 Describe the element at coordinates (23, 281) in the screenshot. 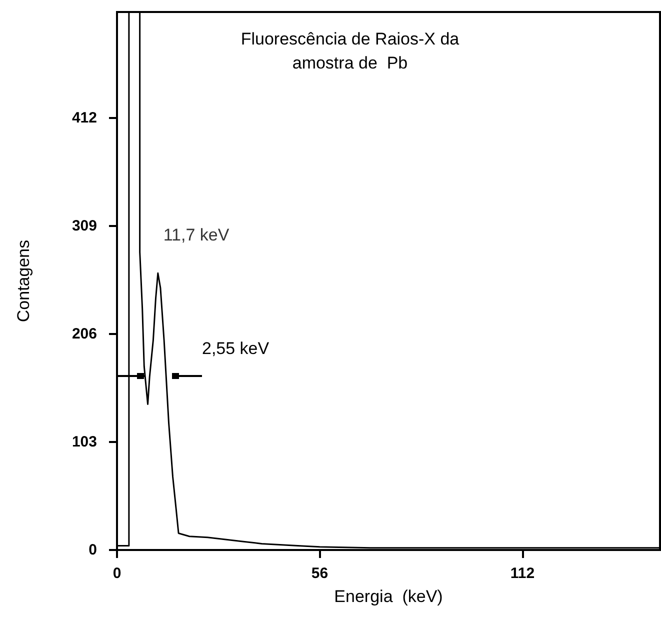

I see `y-axis-title: Contagens` at that location.